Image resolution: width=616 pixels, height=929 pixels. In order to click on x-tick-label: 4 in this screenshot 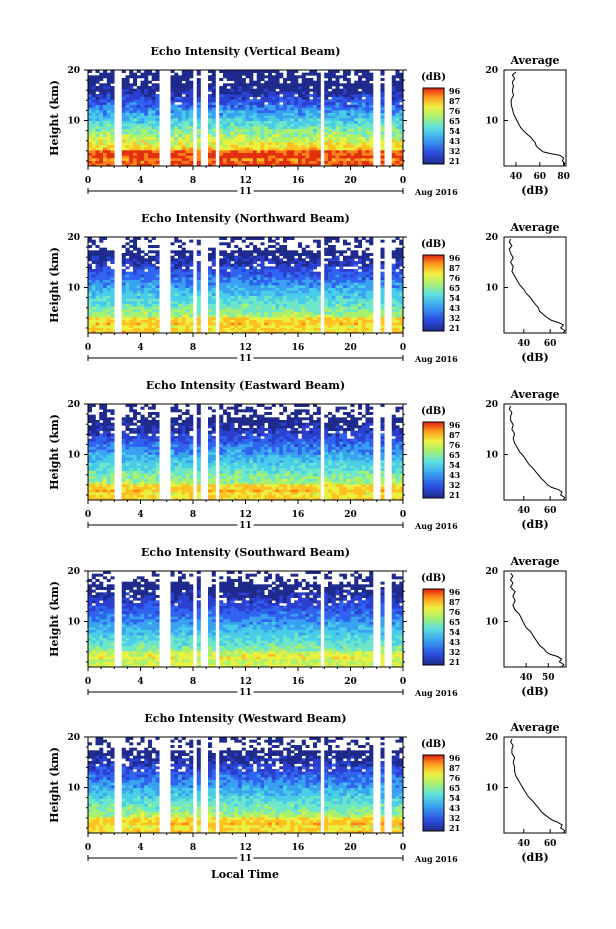, I will do `click(140, 348)`.